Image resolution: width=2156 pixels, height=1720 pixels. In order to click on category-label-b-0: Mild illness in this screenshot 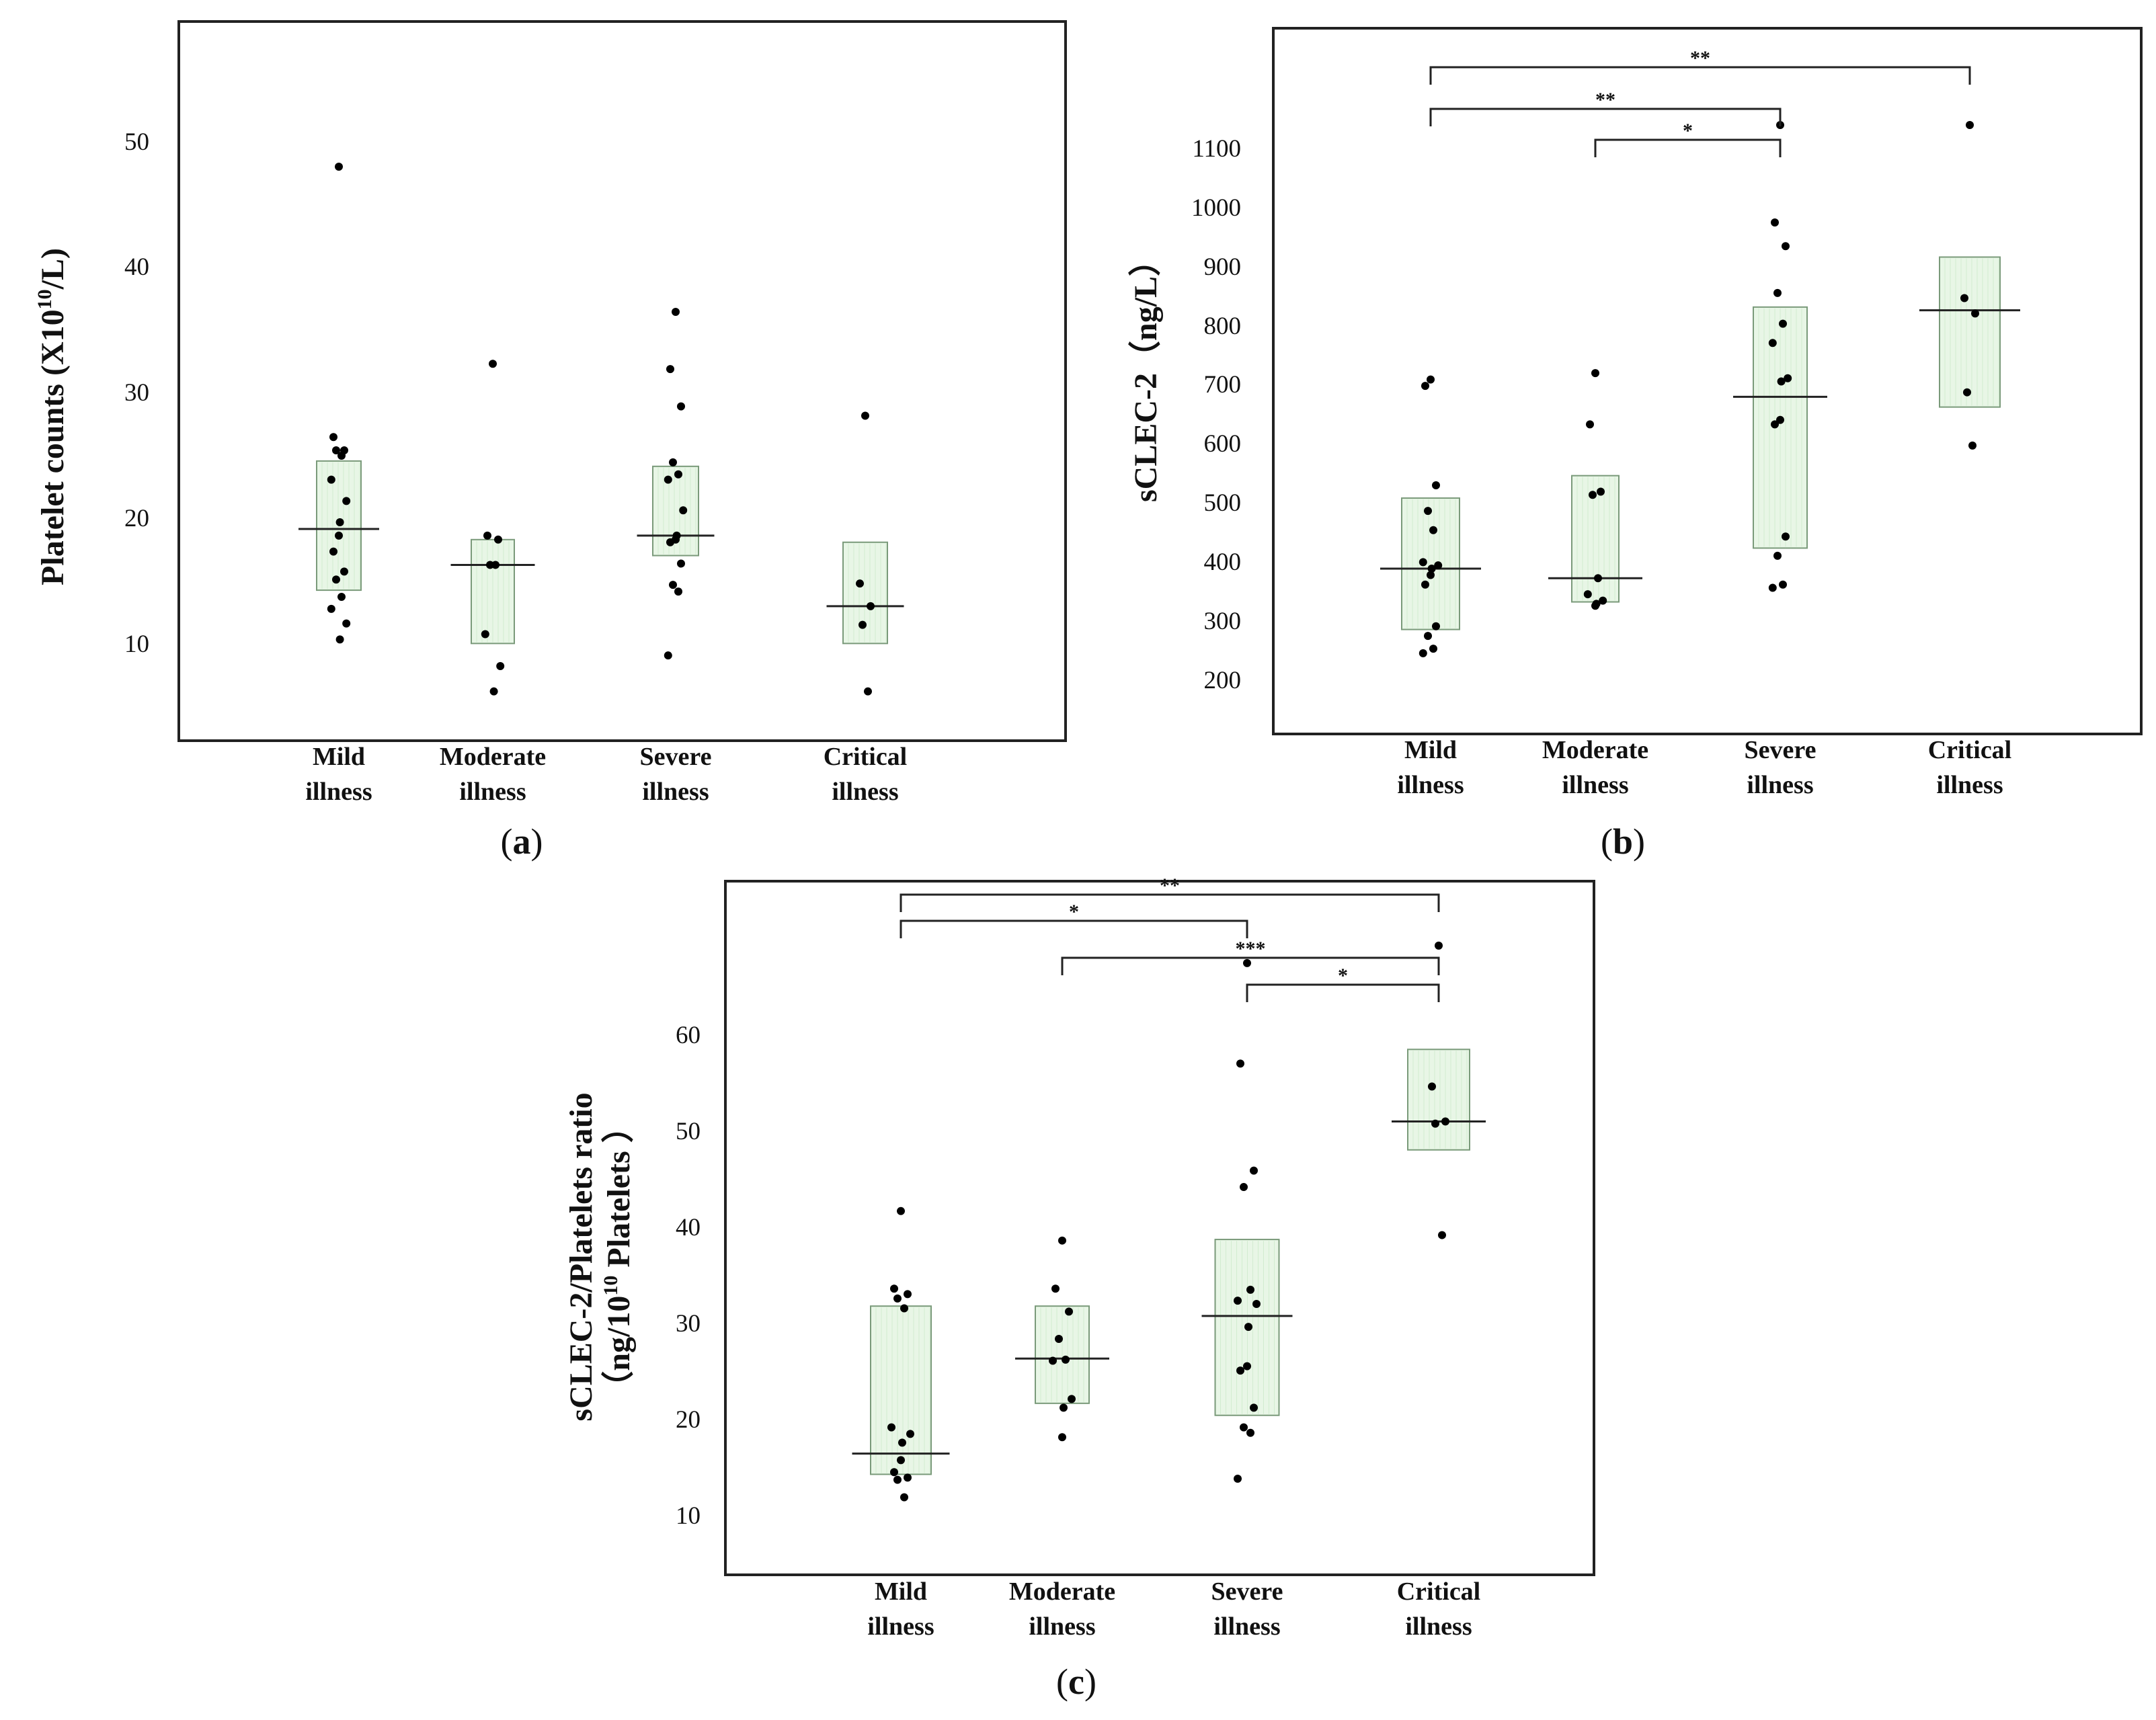, I will do `click(1430, 768)`.